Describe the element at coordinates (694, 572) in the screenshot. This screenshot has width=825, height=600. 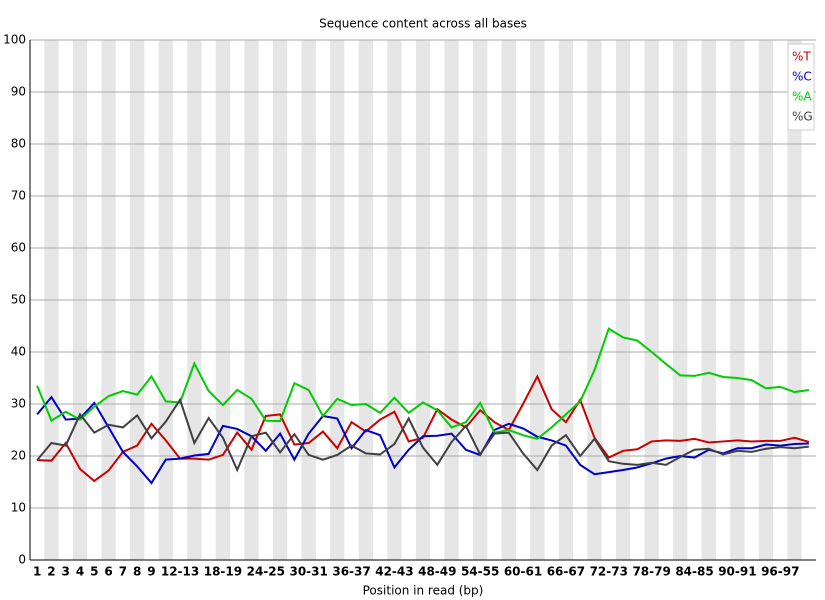
I see `x-tick-label: 84-85` at that location.